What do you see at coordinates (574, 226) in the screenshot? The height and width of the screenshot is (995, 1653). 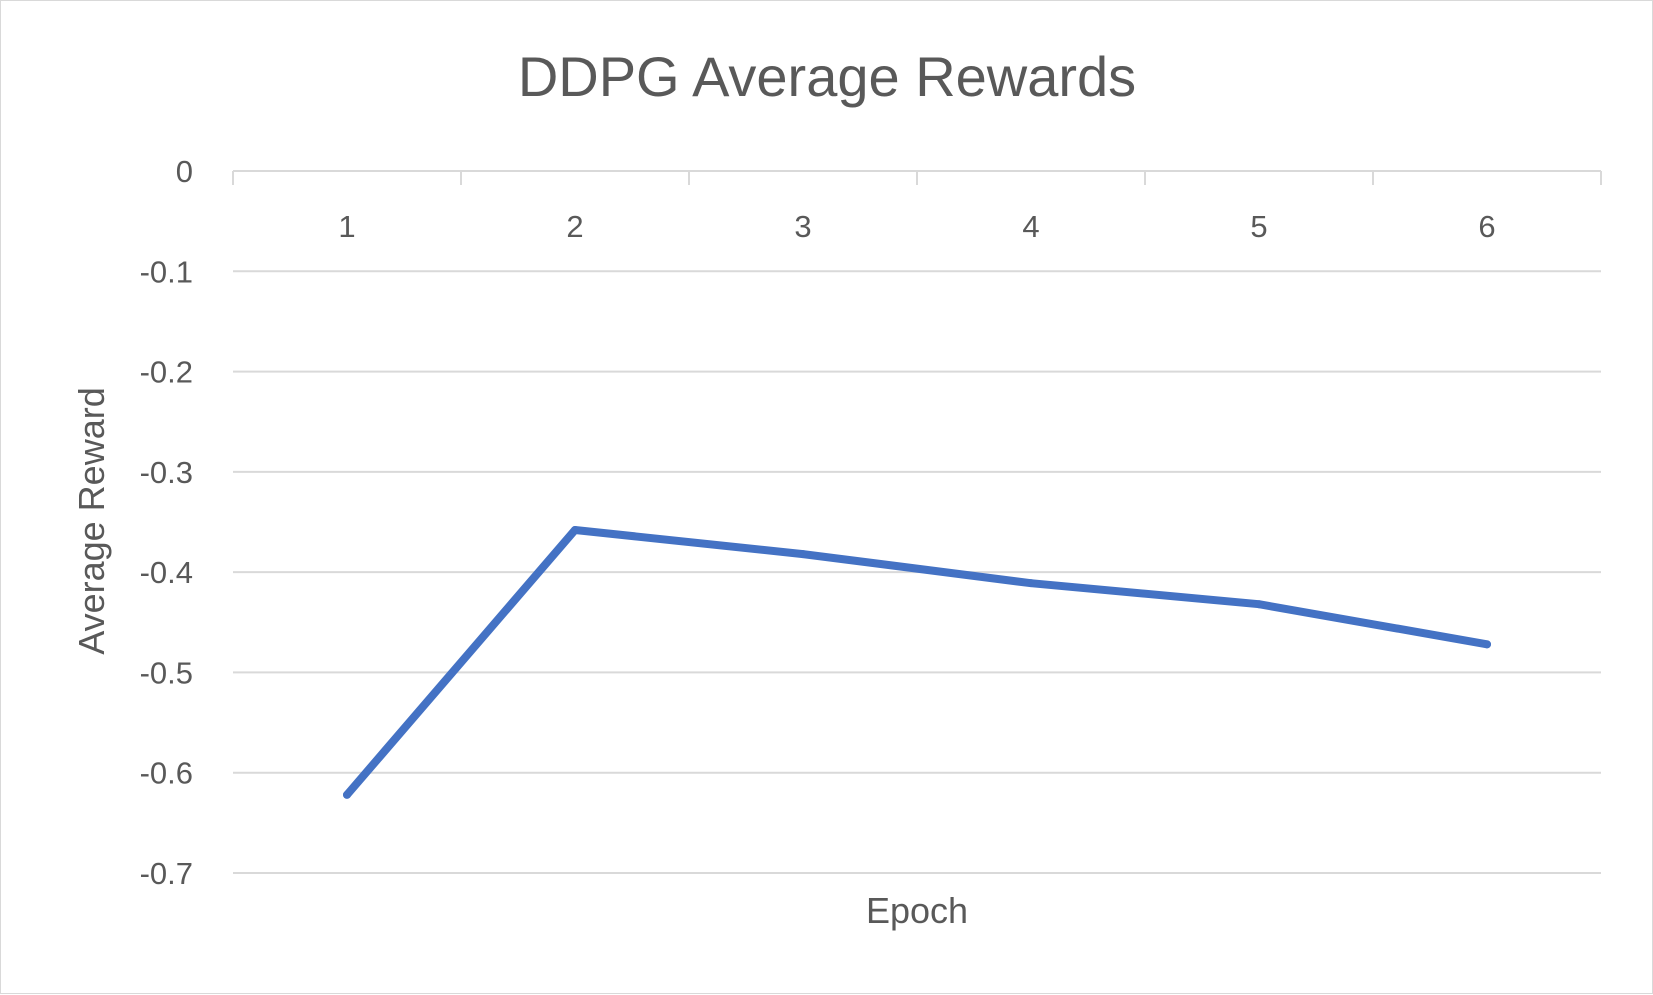 I see `x-tick-label: 2` at bounding box center [574, 226].